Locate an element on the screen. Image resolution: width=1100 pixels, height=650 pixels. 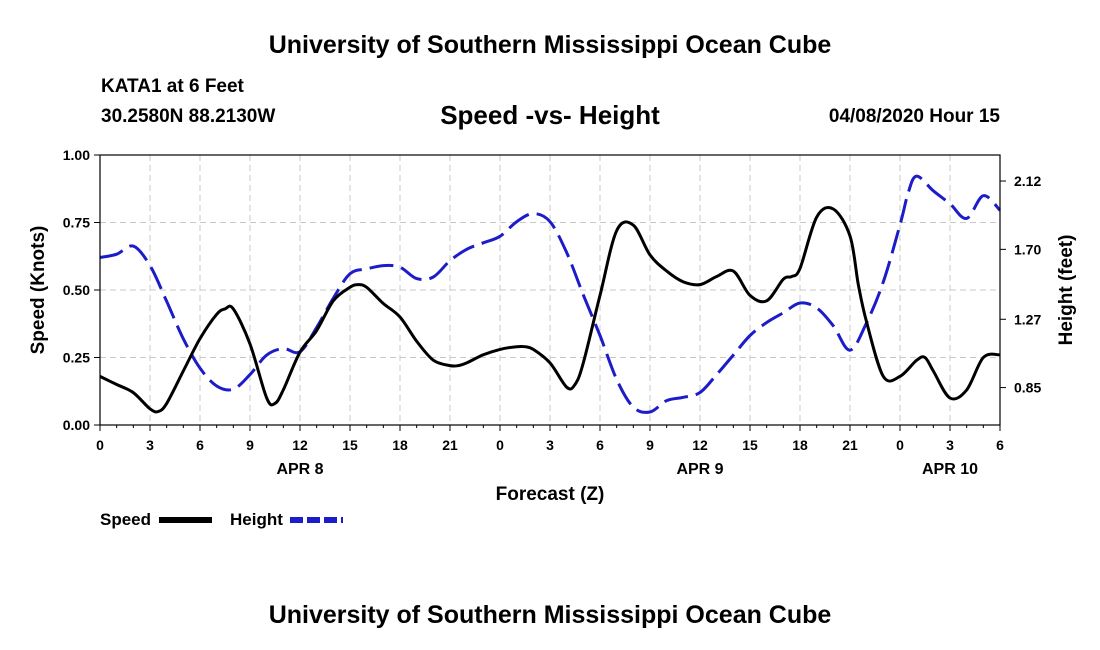
y2-tick-label: 2.12 is located at coordinates (1027, 181).